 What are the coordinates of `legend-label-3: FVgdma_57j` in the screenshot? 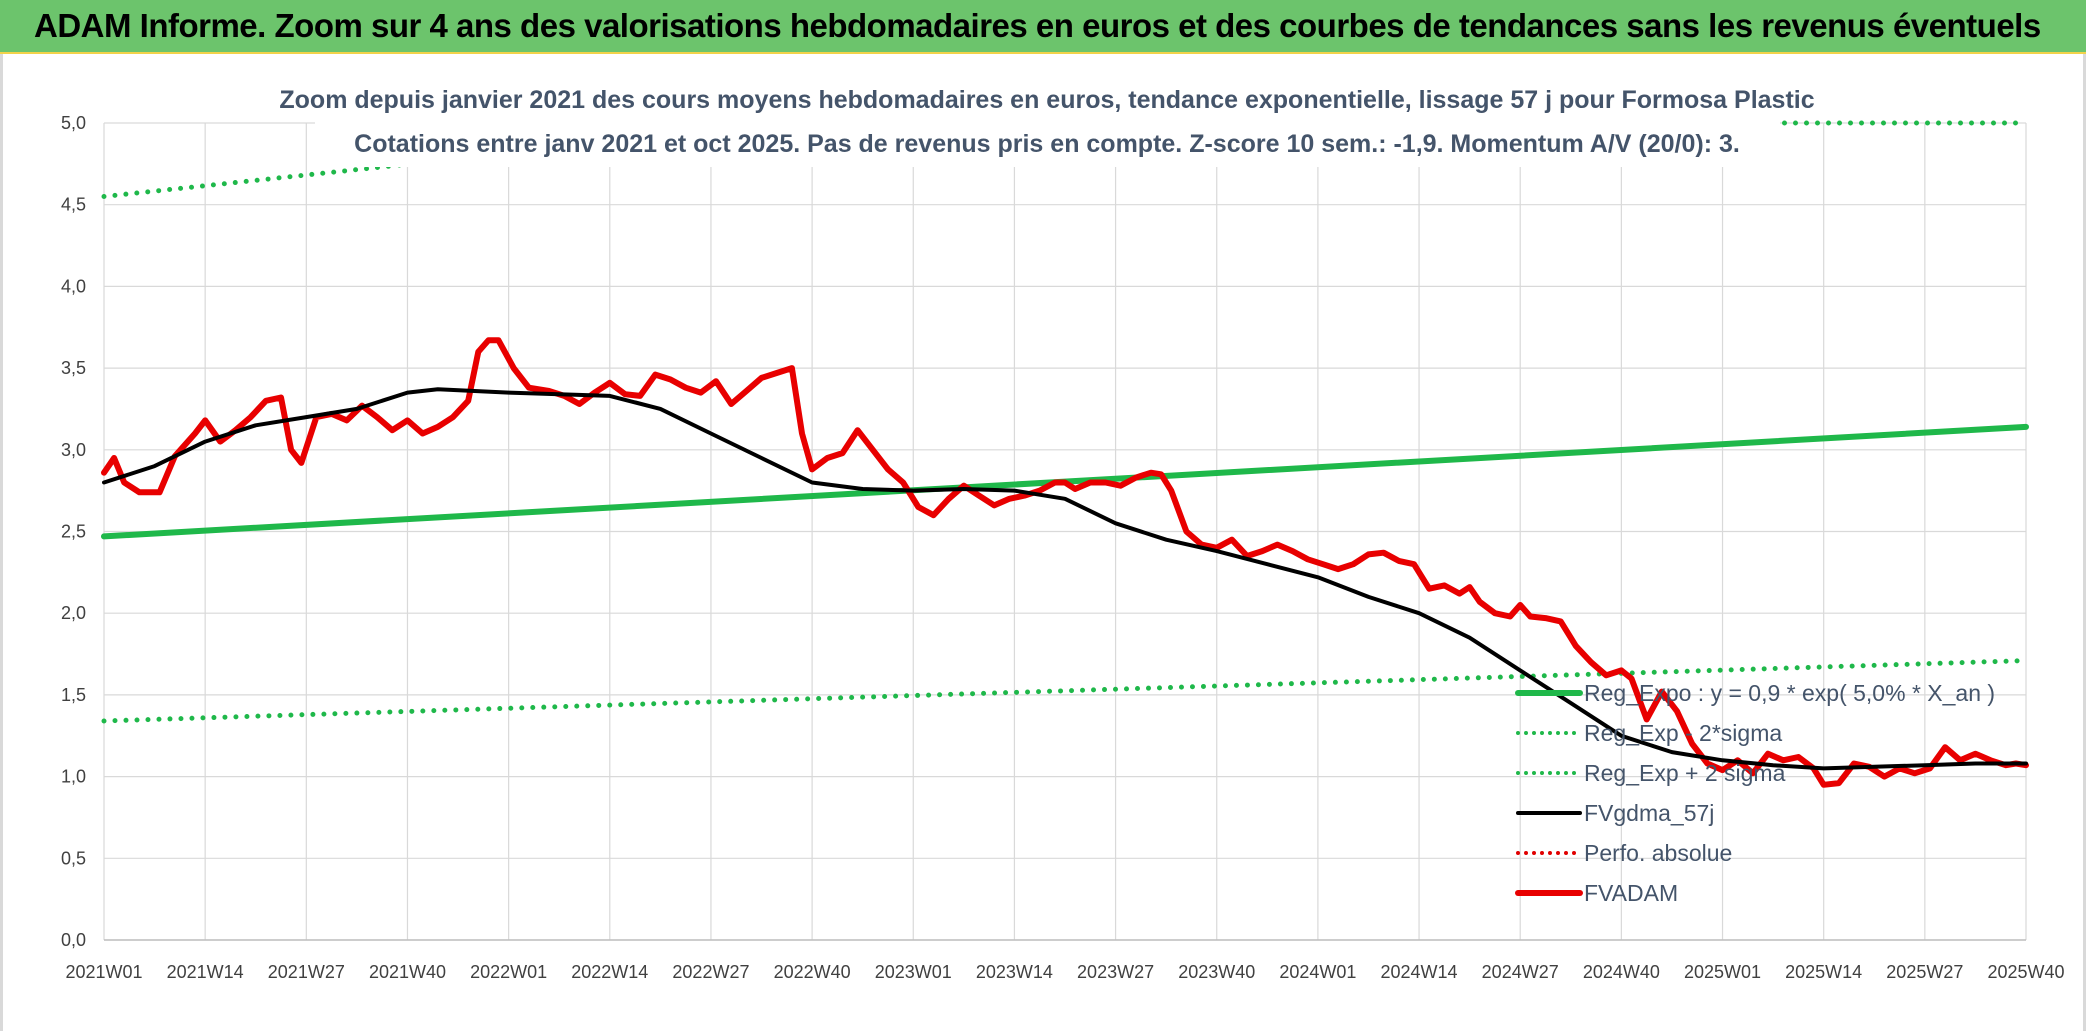 It's located at (1649, 813).